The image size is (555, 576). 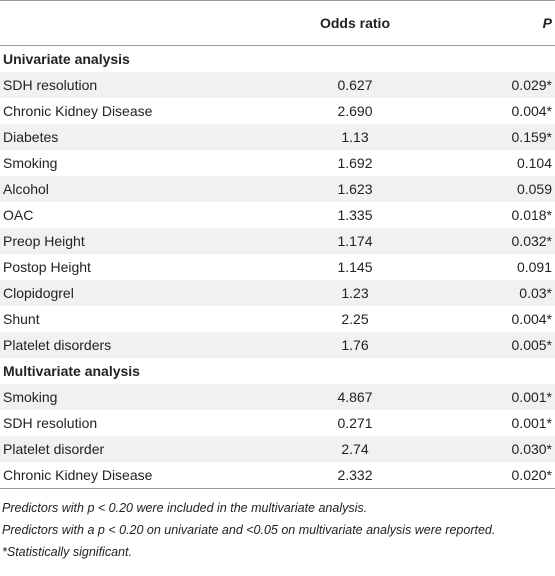 I want to click on p-value: 0.005*, so click(x=493, y=345).